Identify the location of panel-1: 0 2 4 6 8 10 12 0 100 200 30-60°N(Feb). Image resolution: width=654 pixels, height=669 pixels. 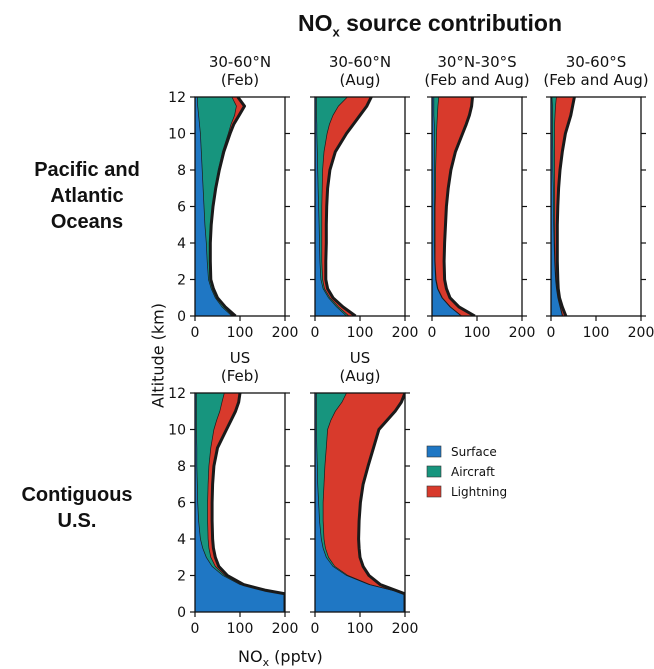
(233, 197).